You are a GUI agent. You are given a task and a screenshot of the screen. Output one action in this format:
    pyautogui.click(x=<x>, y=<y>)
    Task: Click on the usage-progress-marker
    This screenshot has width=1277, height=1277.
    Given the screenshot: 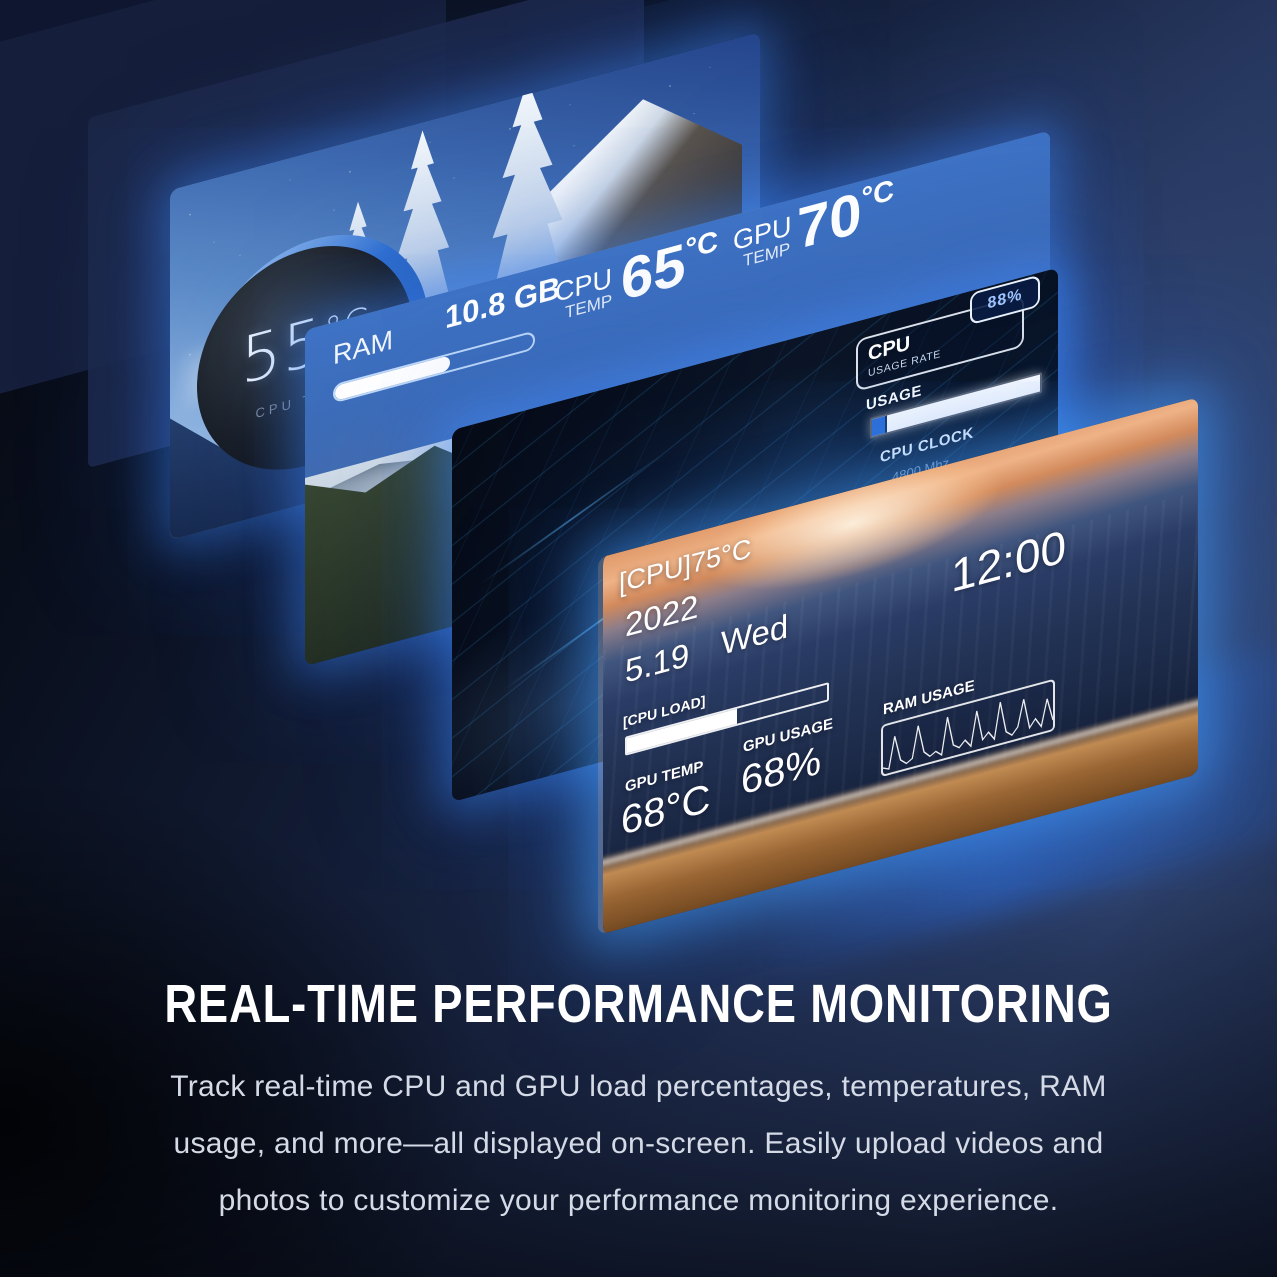 What is the action you would take?
    pyautogui.click(x=880, y=426)
    